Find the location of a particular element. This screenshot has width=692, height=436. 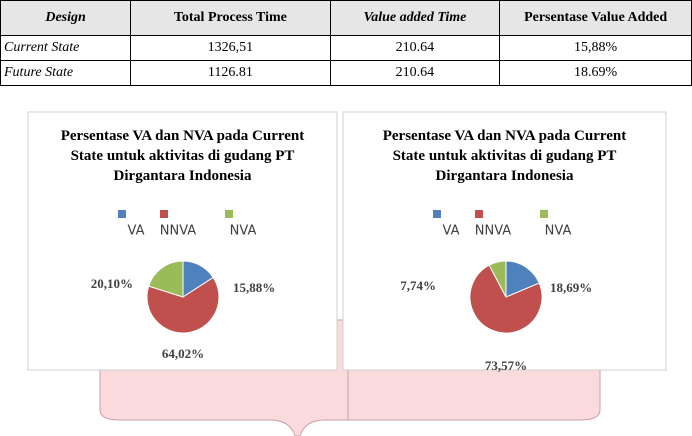

header-cell: Total Process Time is located at coordinates (230, 18).